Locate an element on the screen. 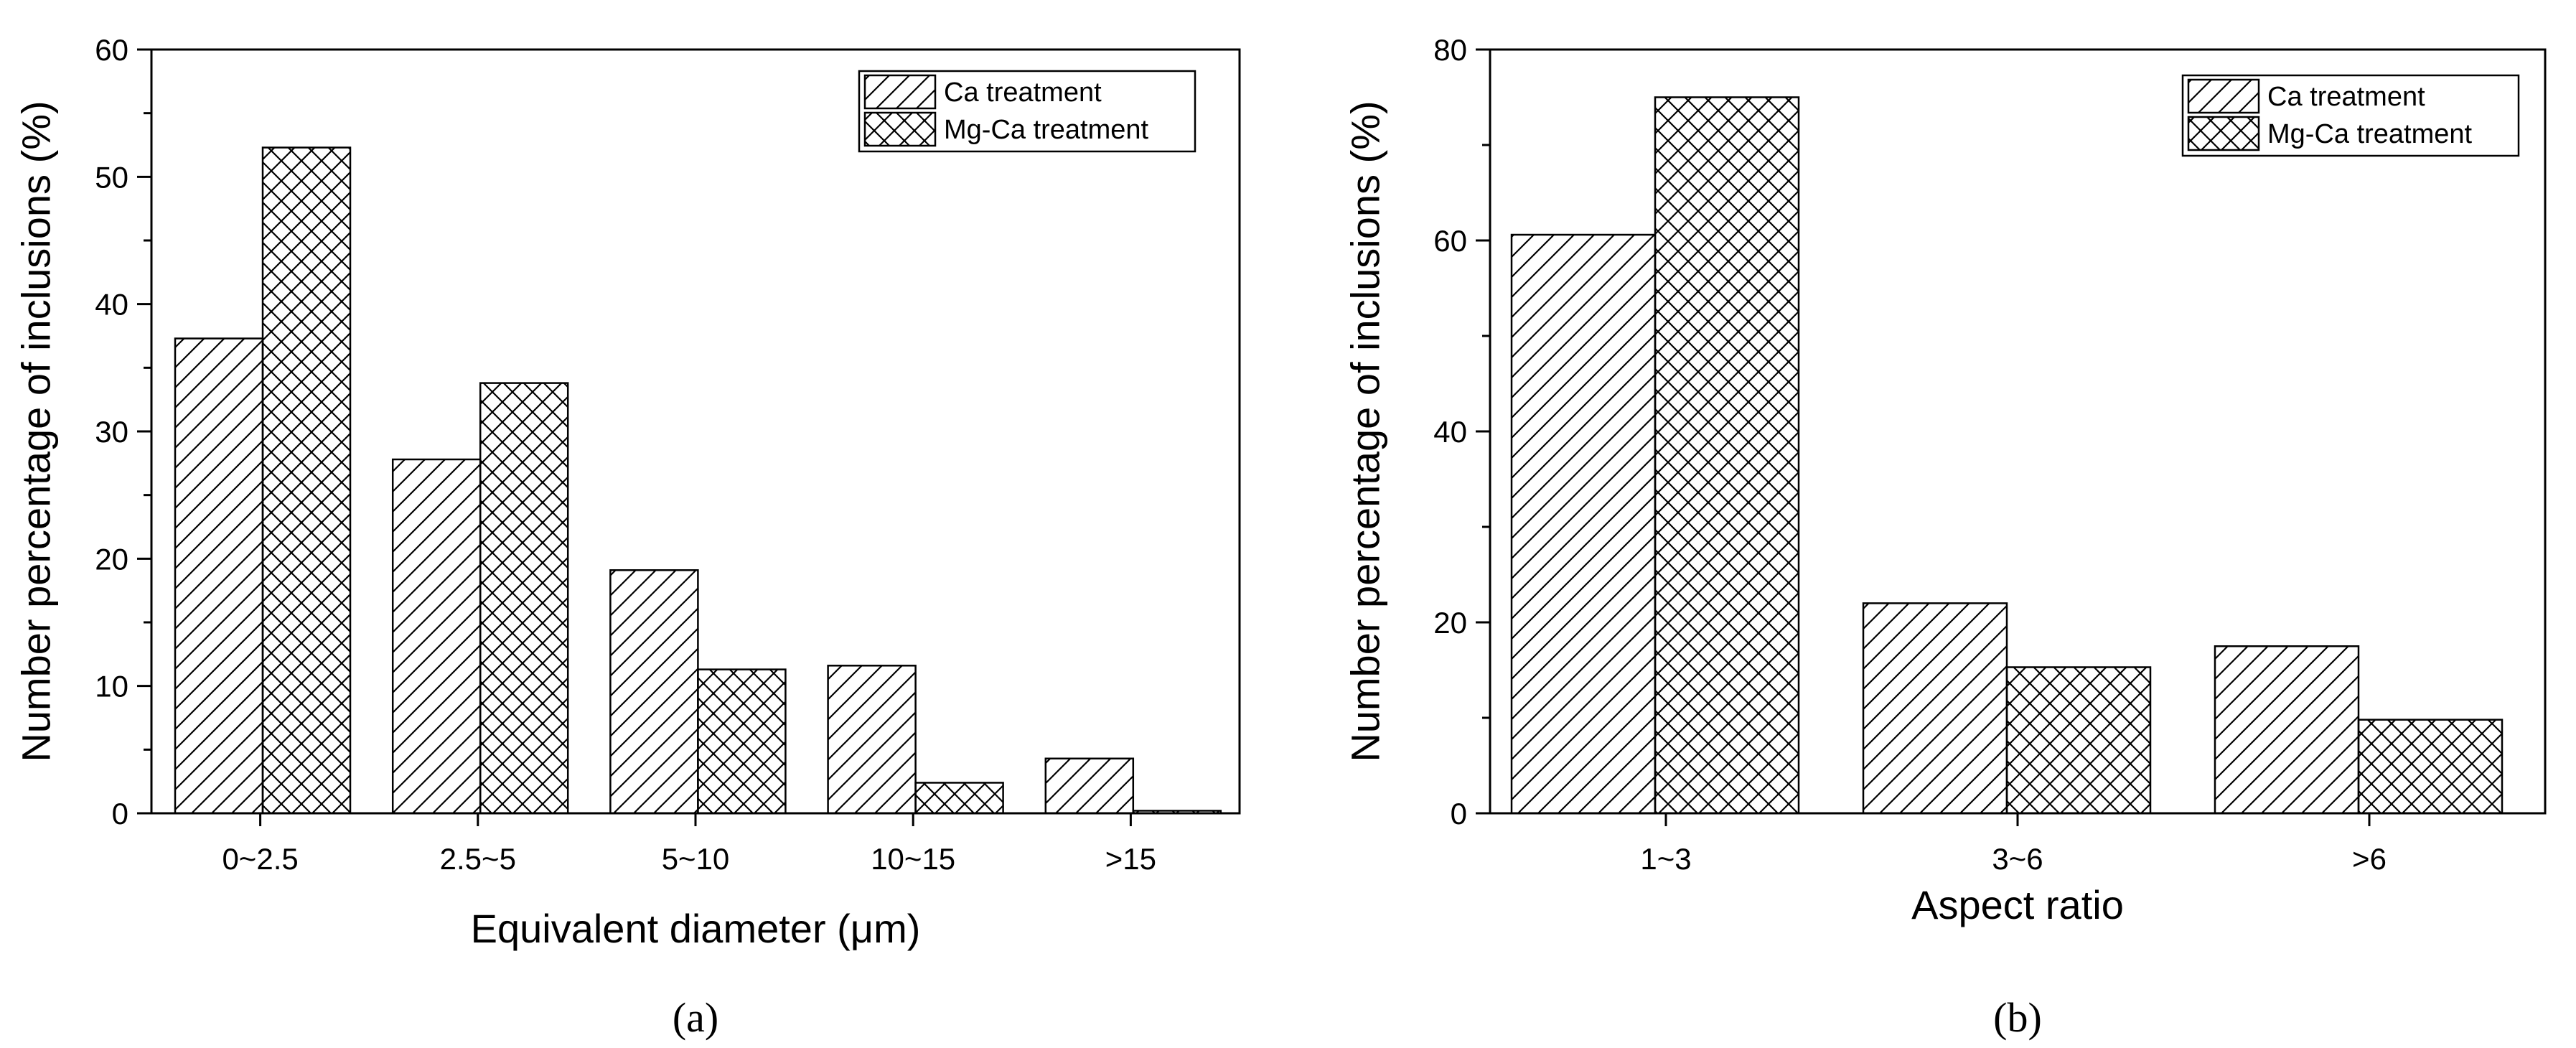 The image size is (2576, 1048). x-axis-b: 1~3 3~6 >6 is located at coordinates (2014, 845).